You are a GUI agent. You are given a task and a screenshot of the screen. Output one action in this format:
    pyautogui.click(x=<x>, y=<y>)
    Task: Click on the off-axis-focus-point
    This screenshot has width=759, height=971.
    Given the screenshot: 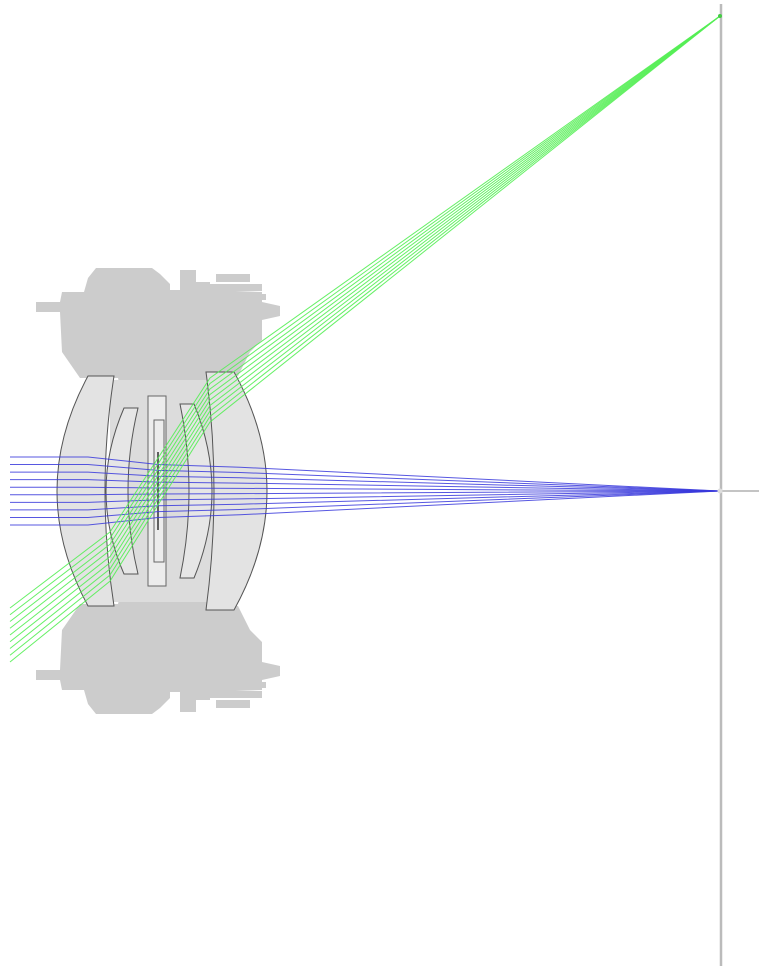 What is the action you would take?
    pyautogui.click(x=720, y=16)
    